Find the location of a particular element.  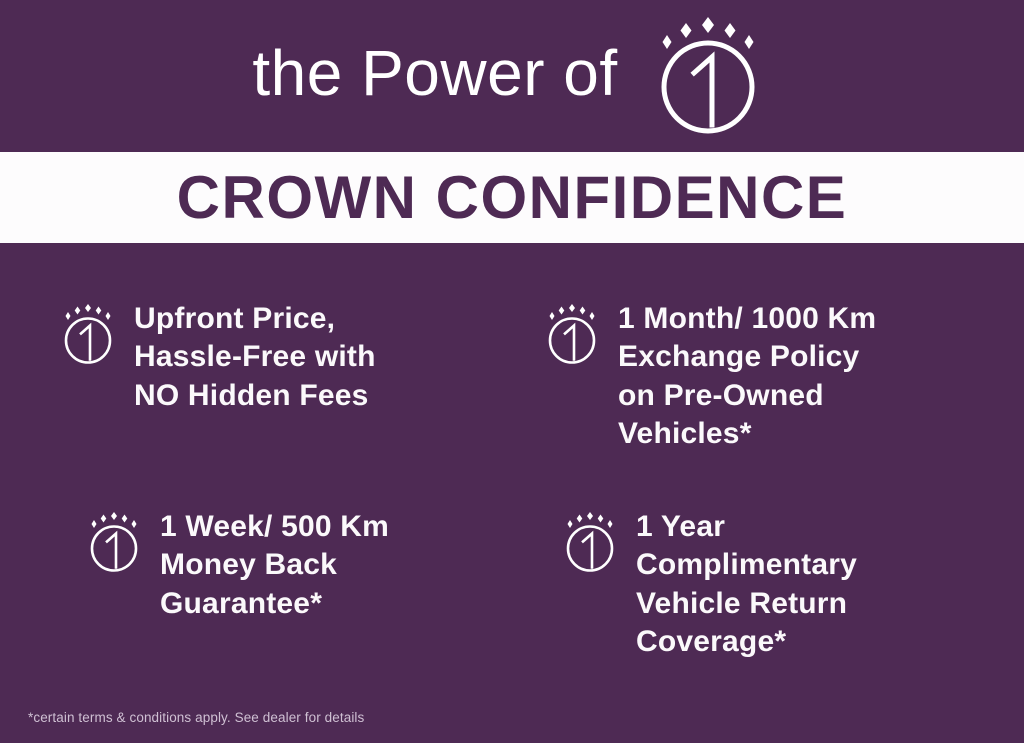

feature-text: 1 Week/ 500 Km Money Back Guarantee* is located at coordinates (274, 565).